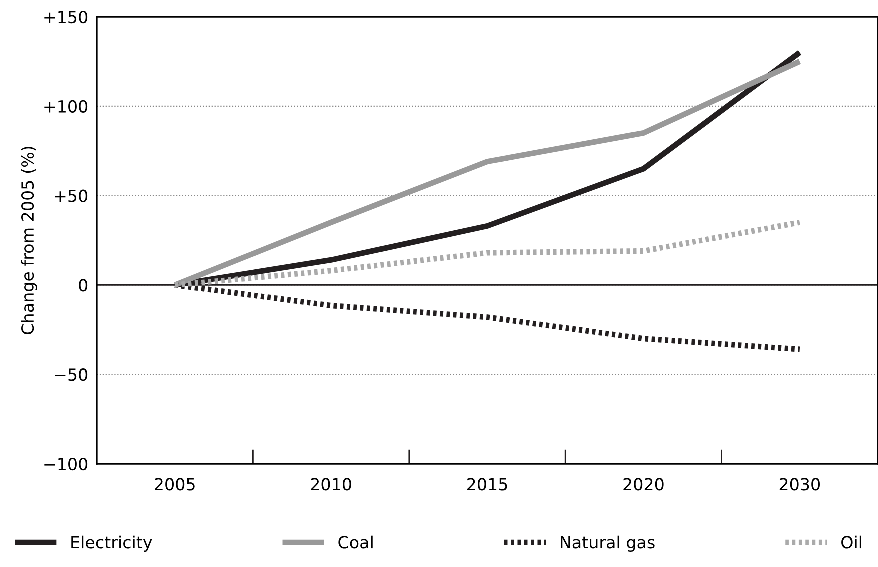 This screenshot has height=567, width=878. What do you see at coordinates (800, 484) in the screenshot?
I see `x-tick-label: 2030` at bounding box center [800, 484].